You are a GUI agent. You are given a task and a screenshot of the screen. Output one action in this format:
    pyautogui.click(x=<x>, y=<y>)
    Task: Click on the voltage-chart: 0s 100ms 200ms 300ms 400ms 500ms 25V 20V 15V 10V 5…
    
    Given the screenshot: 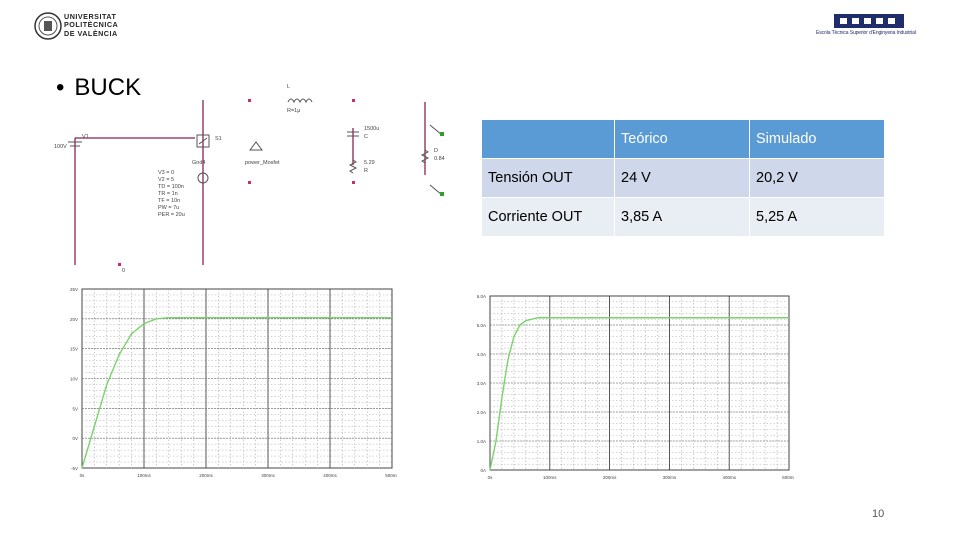 What is the action you would take?
    pyautogui.click(x=233, y=382)
    